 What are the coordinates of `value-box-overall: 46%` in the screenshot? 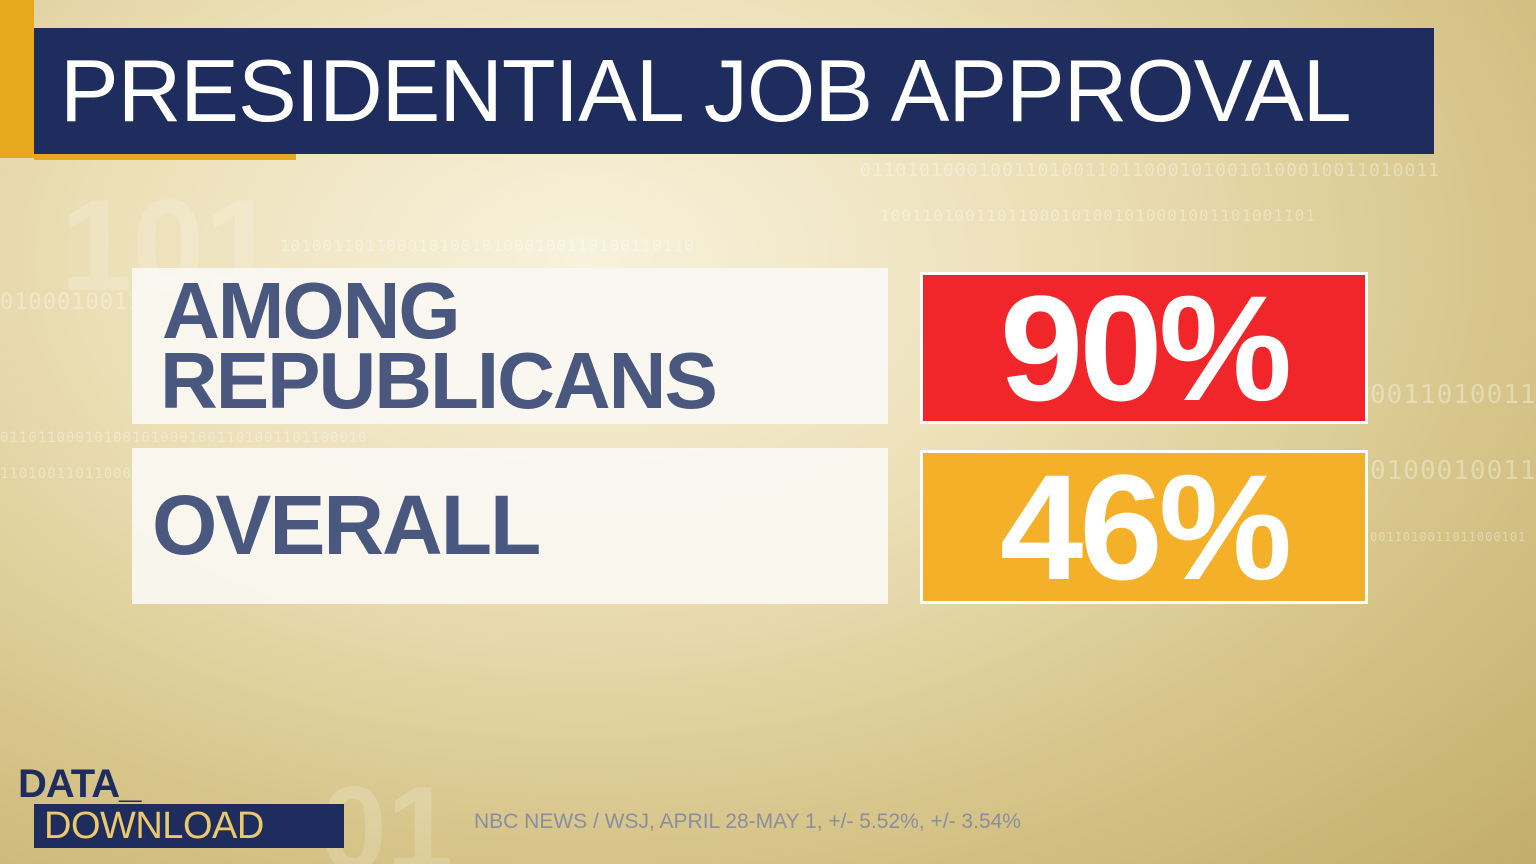 It's located at (1144, 527).